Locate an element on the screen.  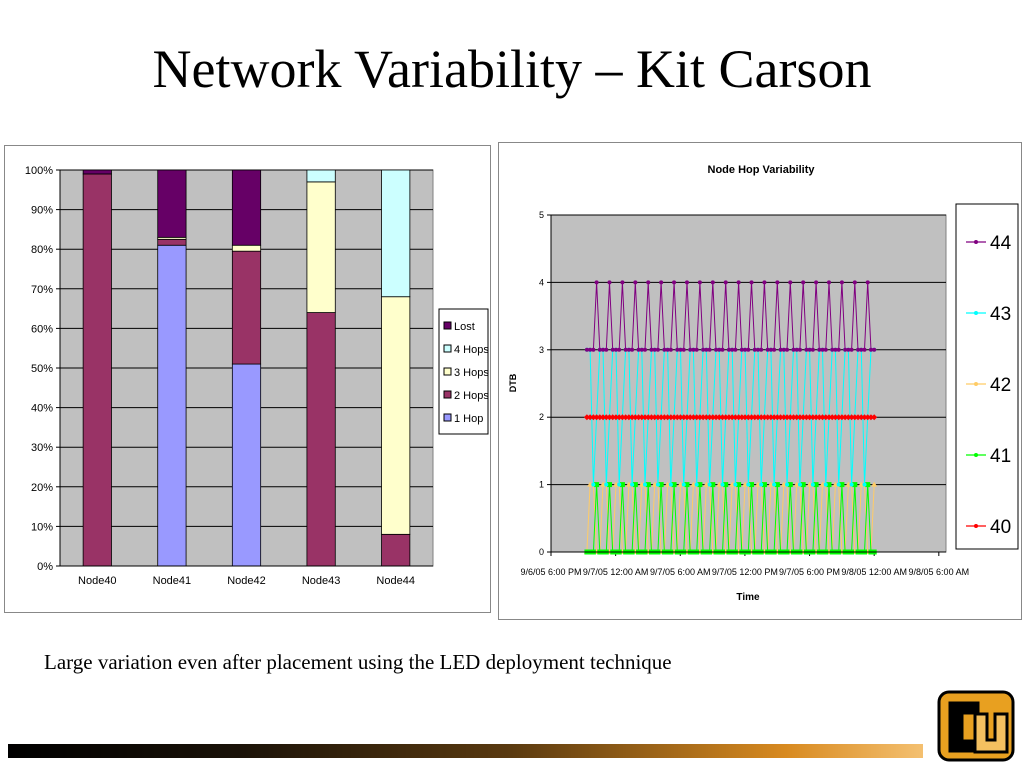
y-tick-label: 90% is located at coordinates (42, 211).